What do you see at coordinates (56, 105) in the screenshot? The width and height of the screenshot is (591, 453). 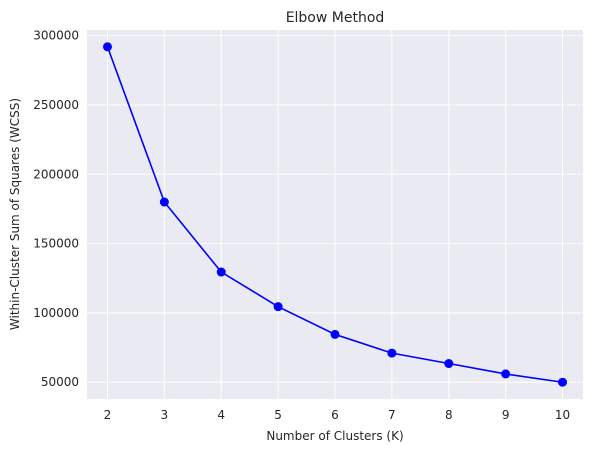 I see `y-tick-label: 250000` at bounding box center [56, 105].